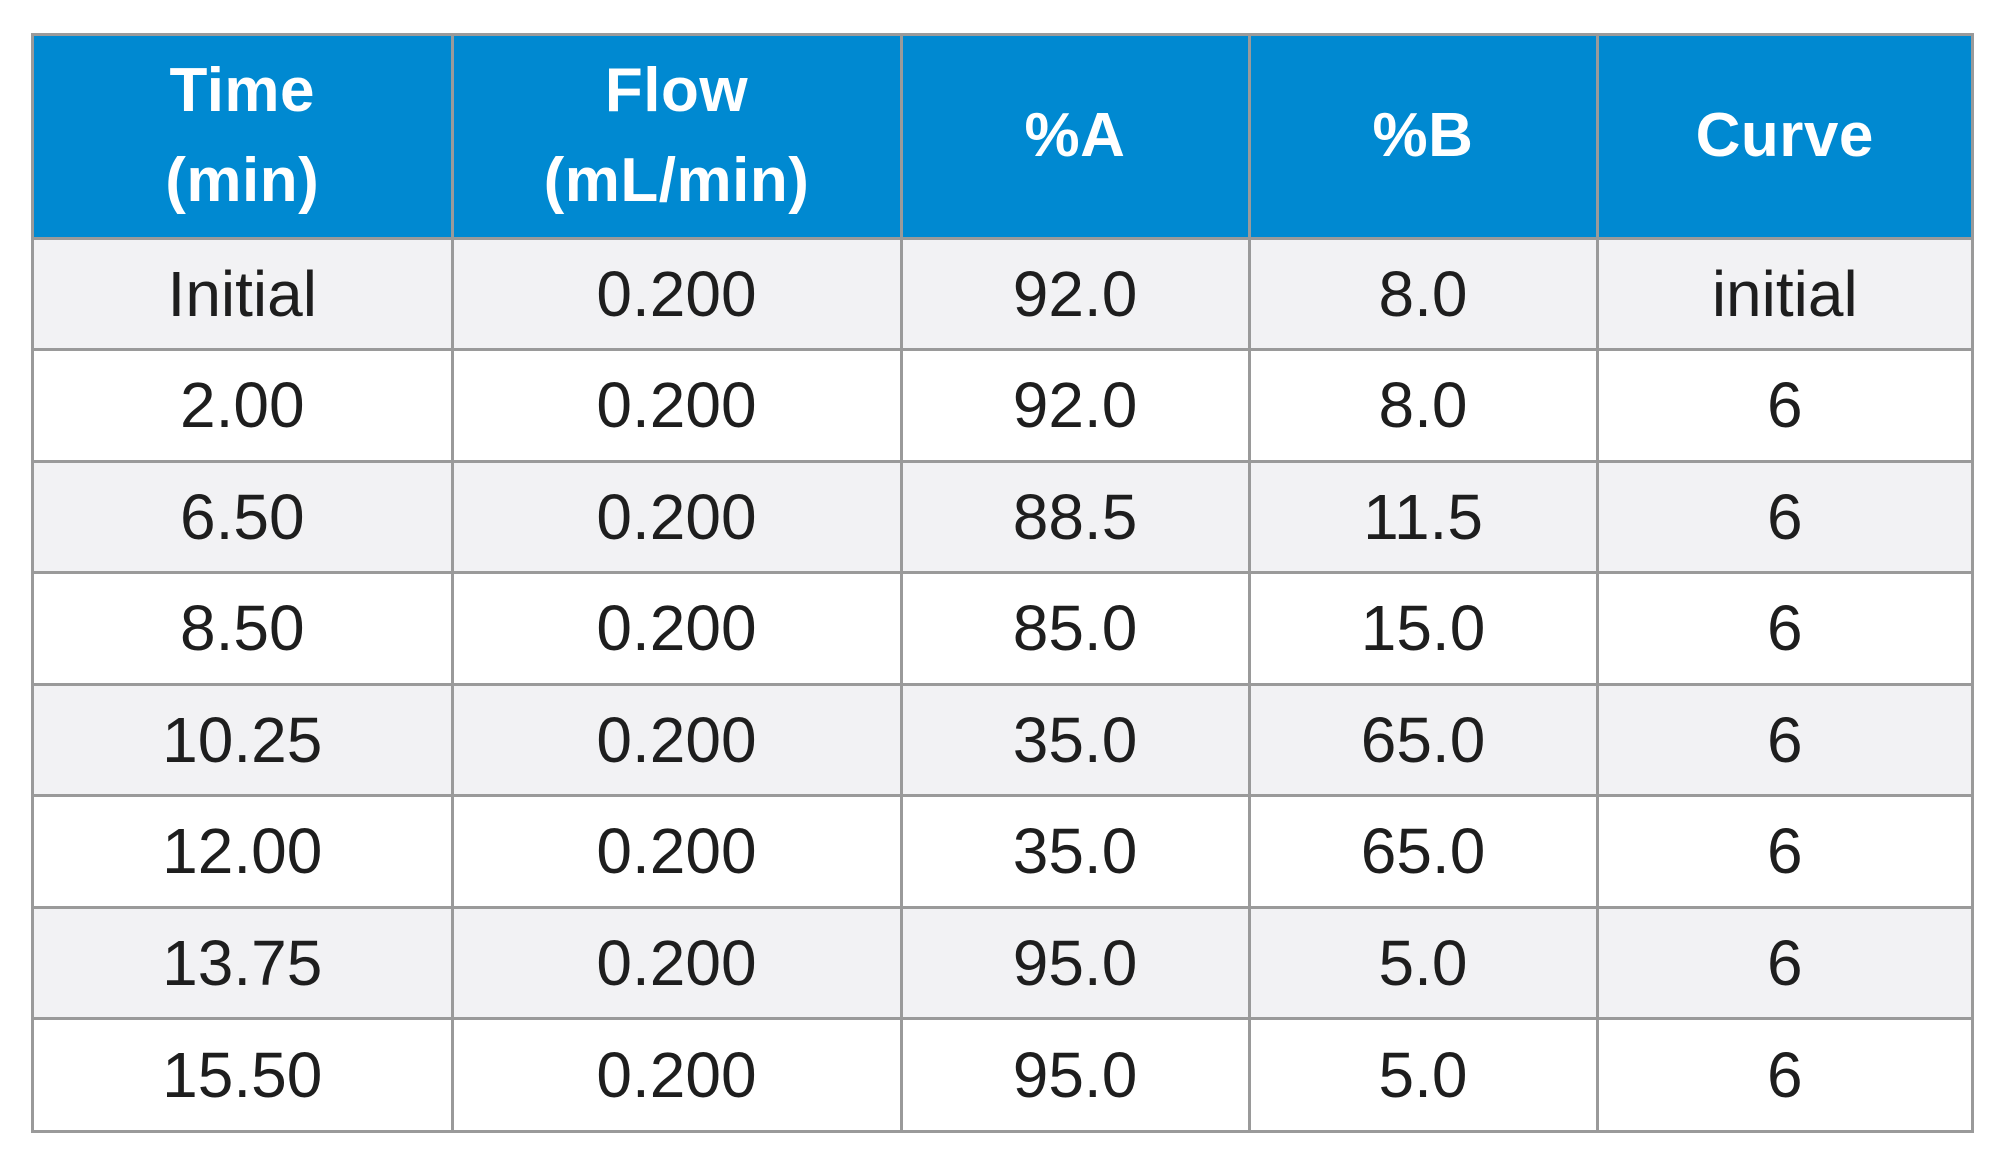 The height and width of the screenshot is (1171, 2000). I want to click on cell-time: 13.75, so click(244, 962).